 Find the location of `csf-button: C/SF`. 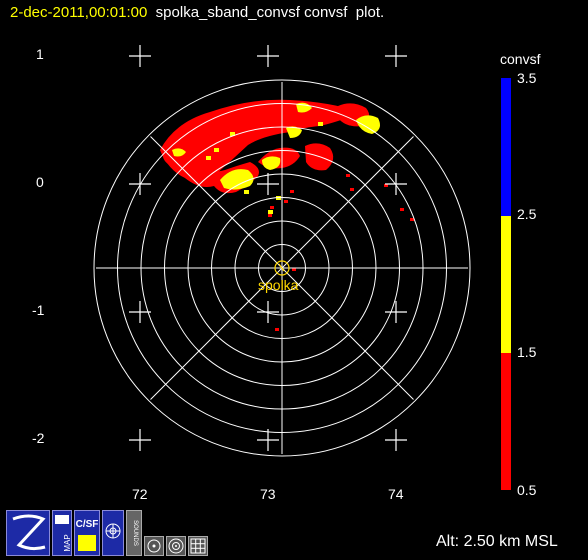

csf-button: C/SF is located at coordinates (87, 533).